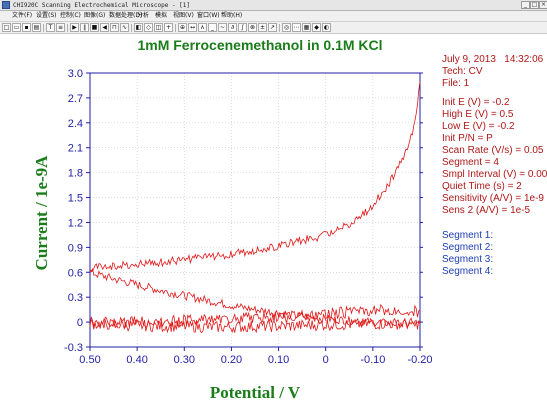 The image size is (547, 407). What do you see at coordinates (75, 124) in the screenshot?
I see `y-tick-label: 2.4` at bounding box center [75, 124].